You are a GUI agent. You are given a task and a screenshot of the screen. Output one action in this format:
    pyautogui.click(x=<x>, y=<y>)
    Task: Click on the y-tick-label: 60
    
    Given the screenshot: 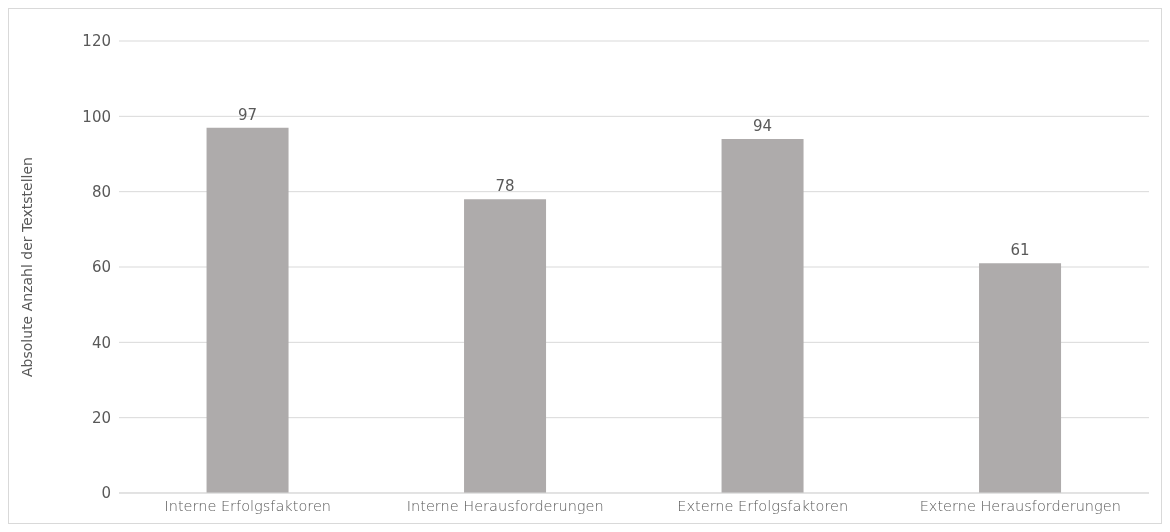 What is the action you would take?
    pyautogui.click(x=101, y=267)
    